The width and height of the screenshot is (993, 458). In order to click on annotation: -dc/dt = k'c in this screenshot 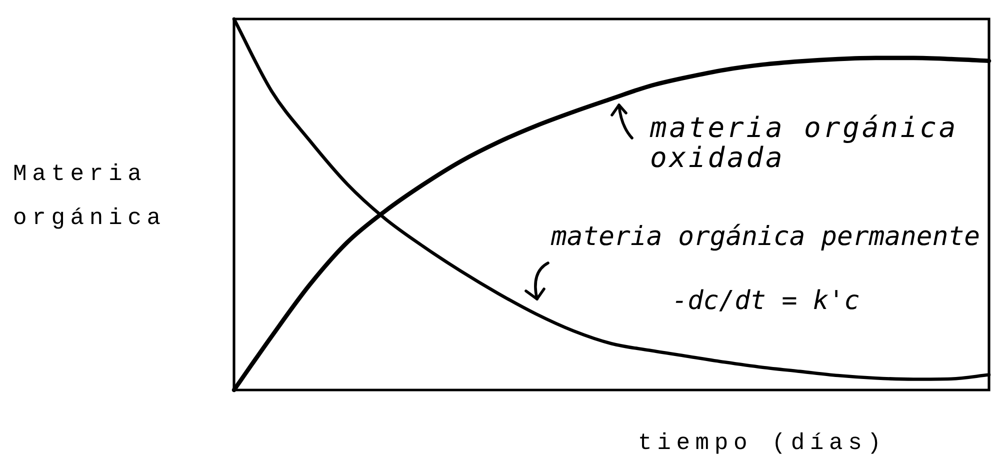, I will do `click(766, 301)`.